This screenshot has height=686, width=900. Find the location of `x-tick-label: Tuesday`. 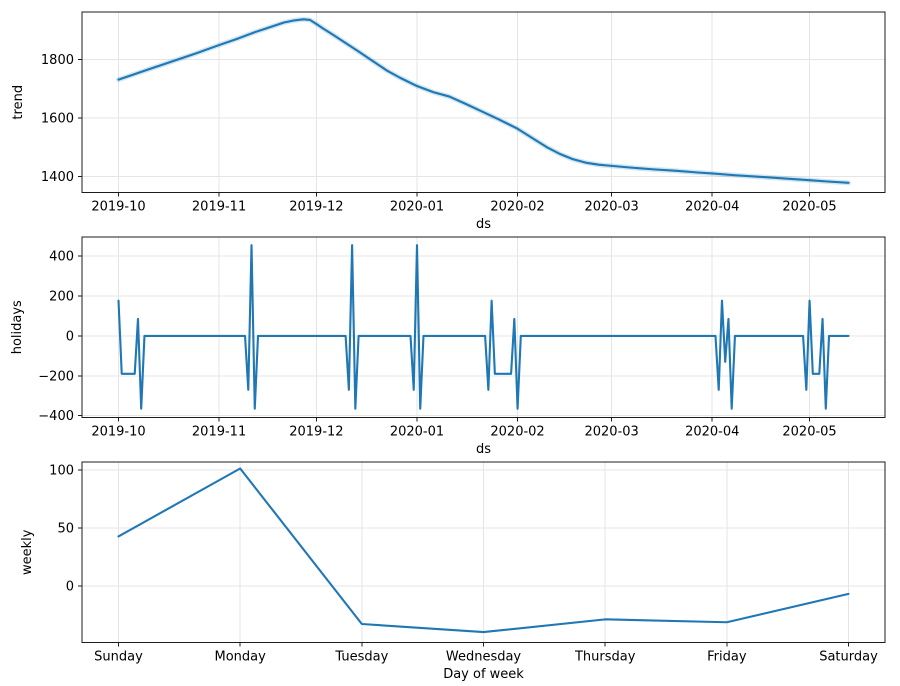

x-tick-label: Tuesday is located at coordinates (361, 657).